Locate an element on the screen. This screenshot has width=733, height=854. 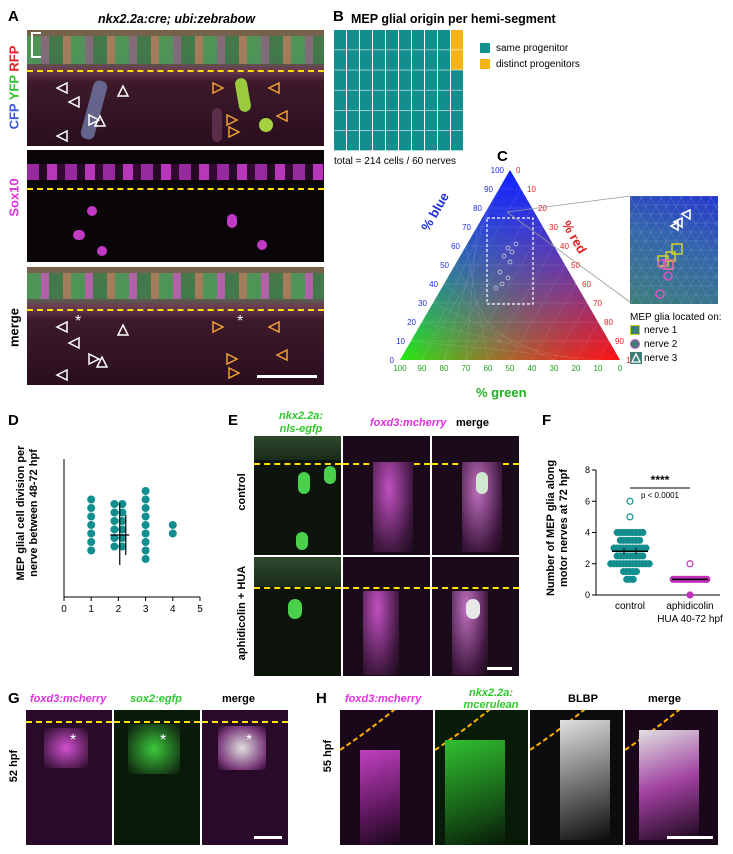
scale-bar is located at coordinates (268, 837).